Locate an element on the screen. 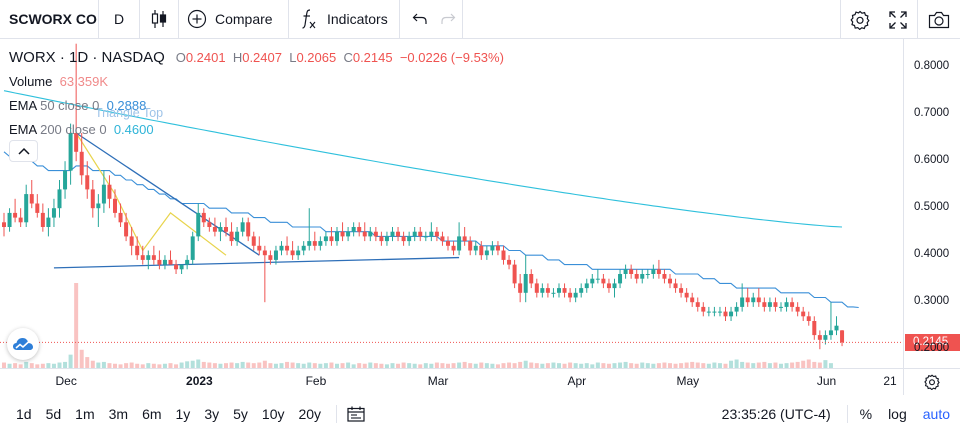 This screenshot has height=433, width=960. range-1y-button: 1y is located at coordinates (183, 414).